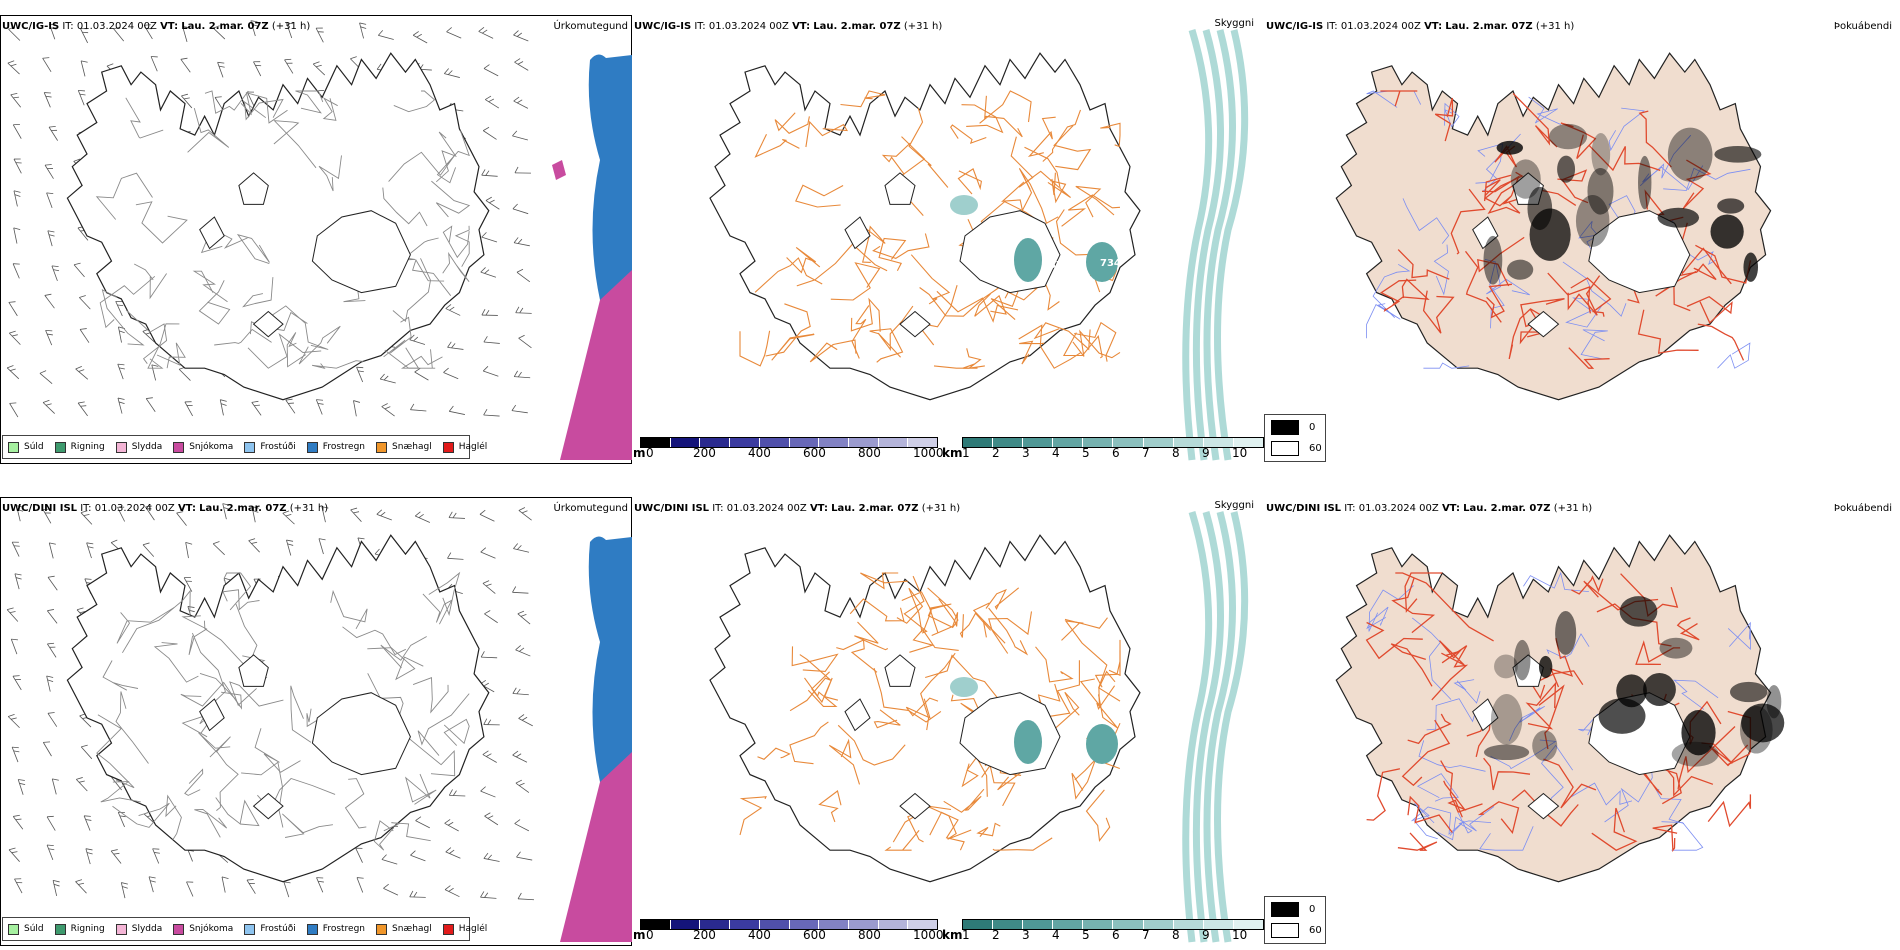 The width and height of the screenshot is (1900, 950). Describe the element at coordinates (1296, 448) in the screenshot. I see `fog-legend-row: 60` at that location.